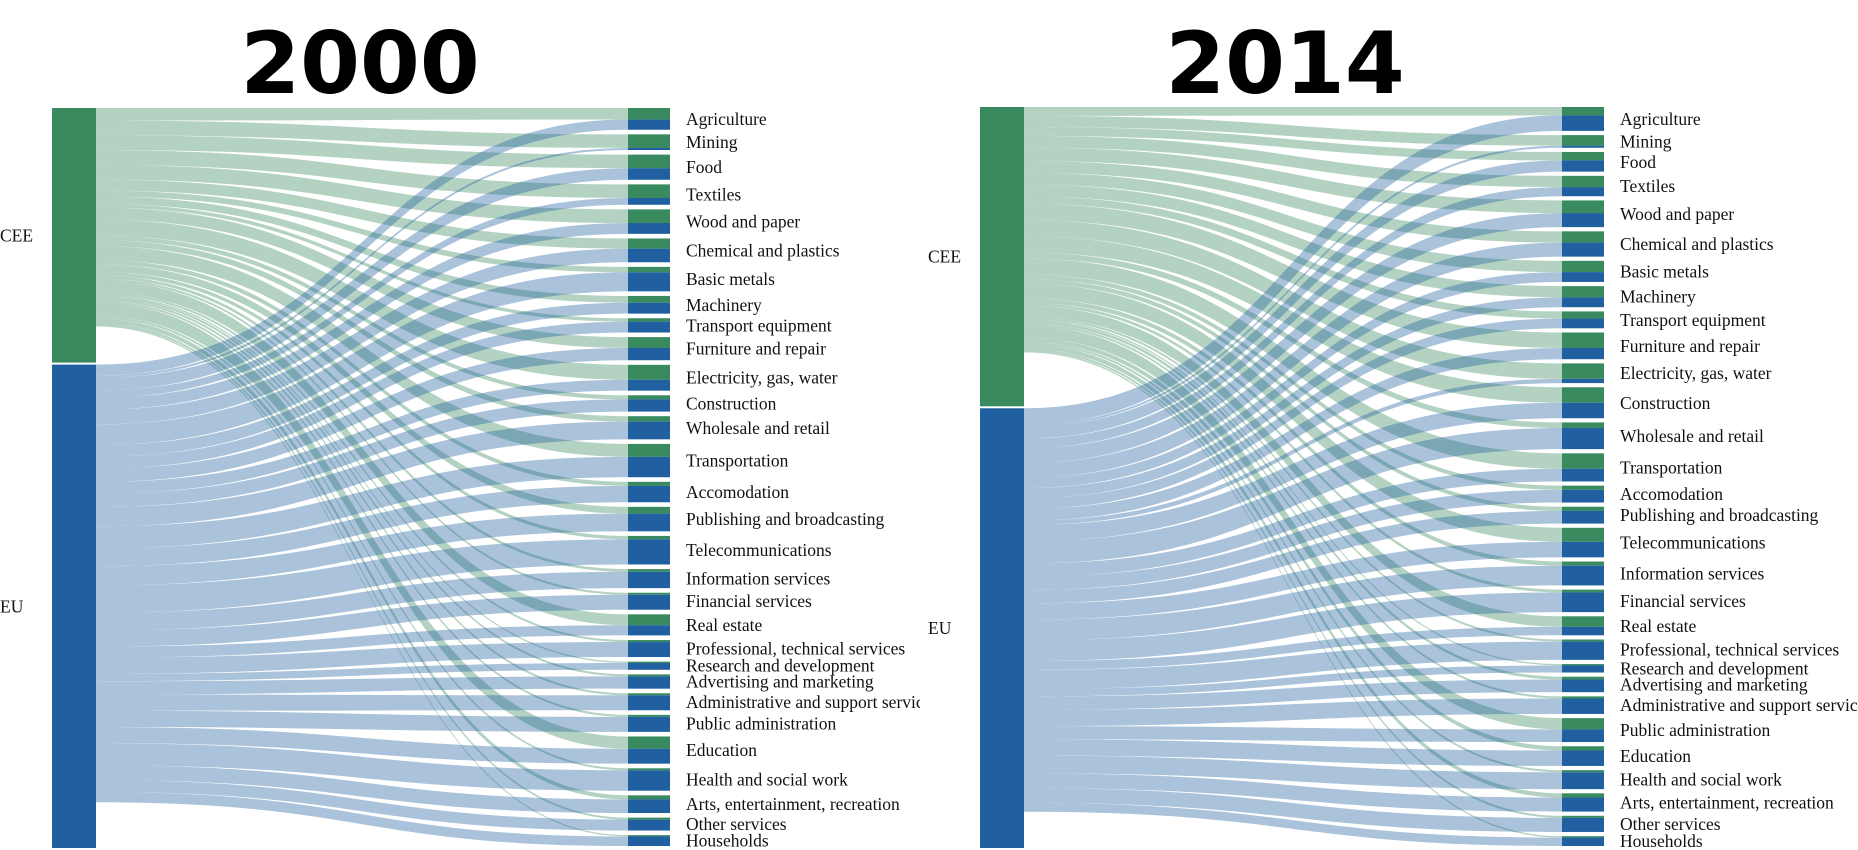 The width and height of the screenshot is (1858, 850). What do you see at coordinates (362, 502) in the screenshot?
I see `link-eu-to-transportation` at bounding box center [362, 502].